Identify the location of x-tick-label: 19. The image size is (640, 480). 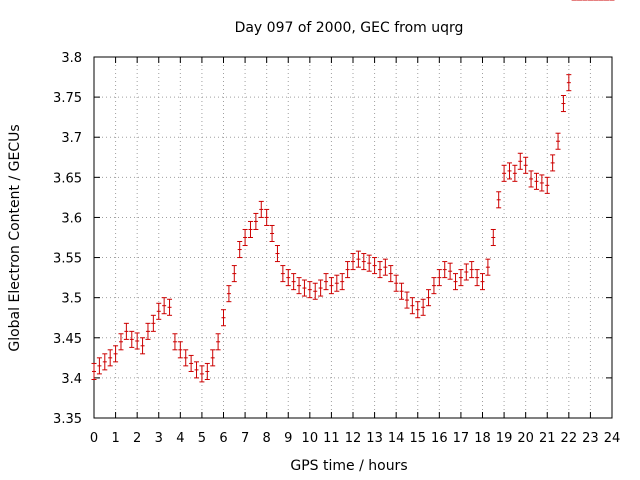
(504, 438).